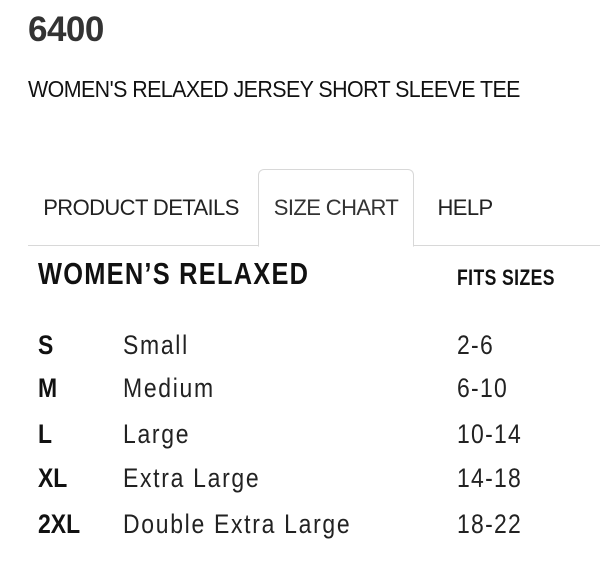 The height and width of the screenshot is (566, 600). I want to click on size-fits: 18-22, so click(490, 524).